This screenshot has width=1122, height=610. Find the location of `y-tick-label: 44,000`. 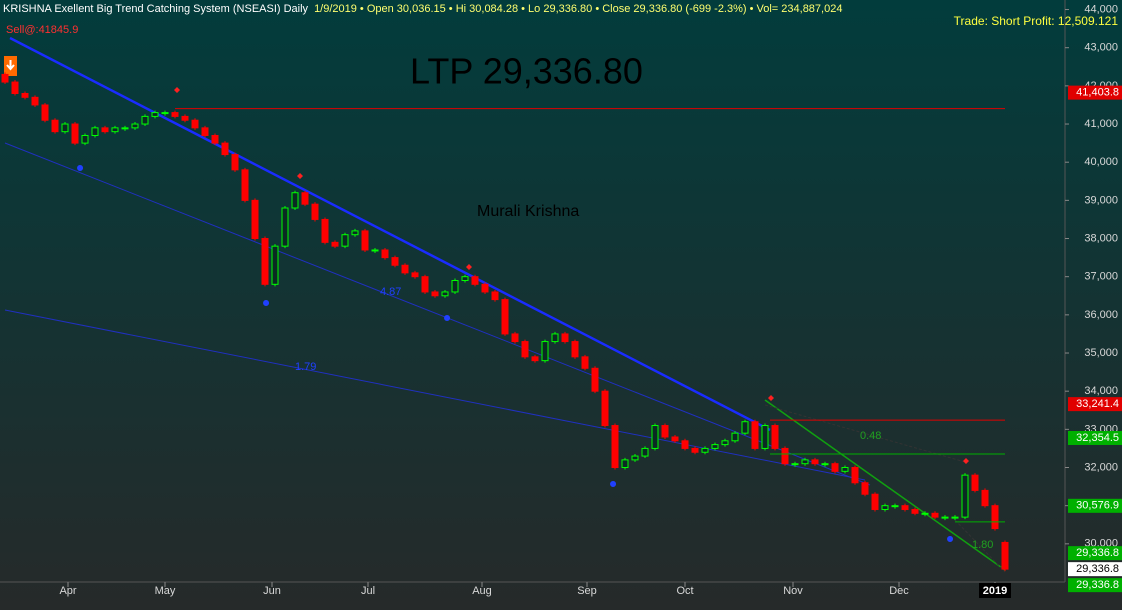

y-tick-label: 44,000 is located at coordinates (1101, 9).